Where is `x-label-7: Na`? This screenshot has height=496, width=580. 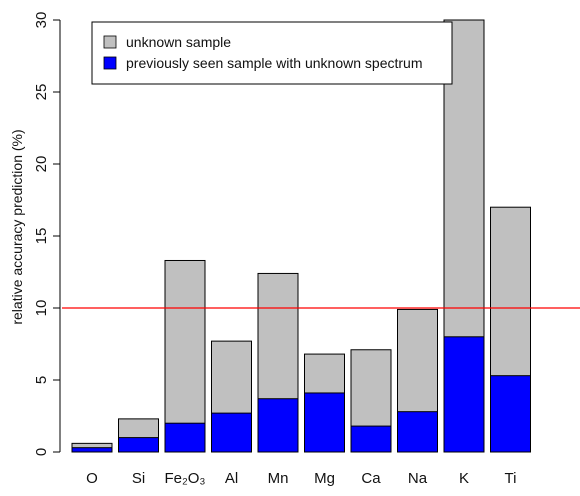
x-label-7: Na is located at coordinates (418, 478).